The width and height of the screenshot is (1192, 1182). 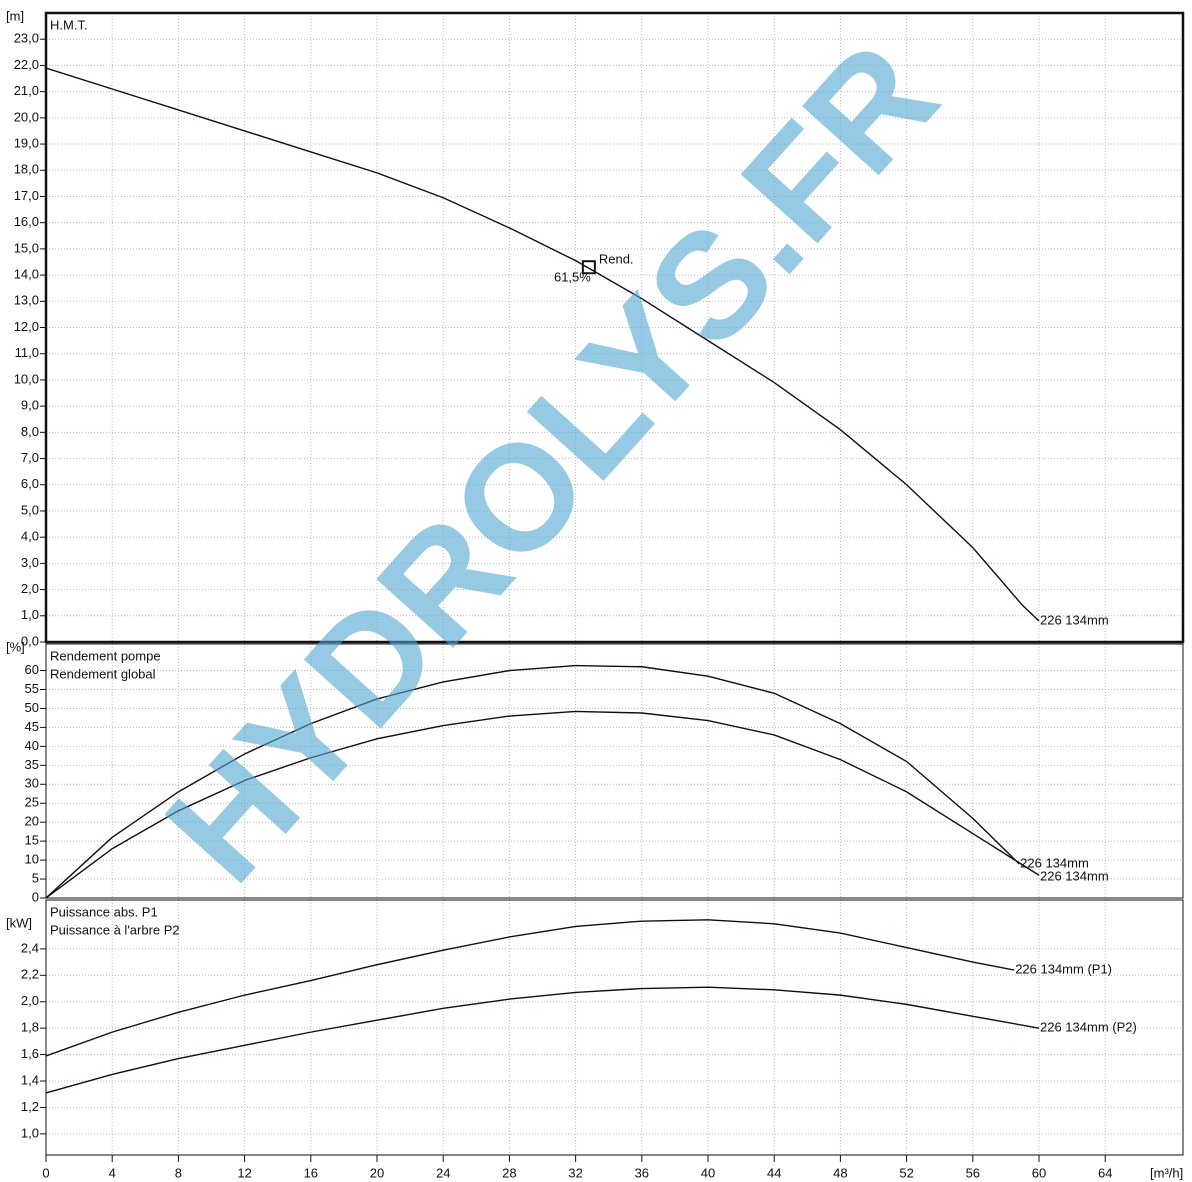 I want to click on annotation: Rend., so click(x=616, y=259).